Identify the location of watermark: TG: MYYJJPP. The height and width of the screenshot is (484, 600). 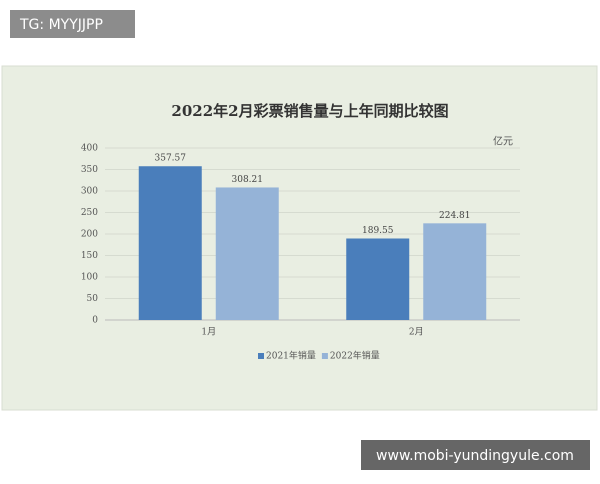
(61, 25).